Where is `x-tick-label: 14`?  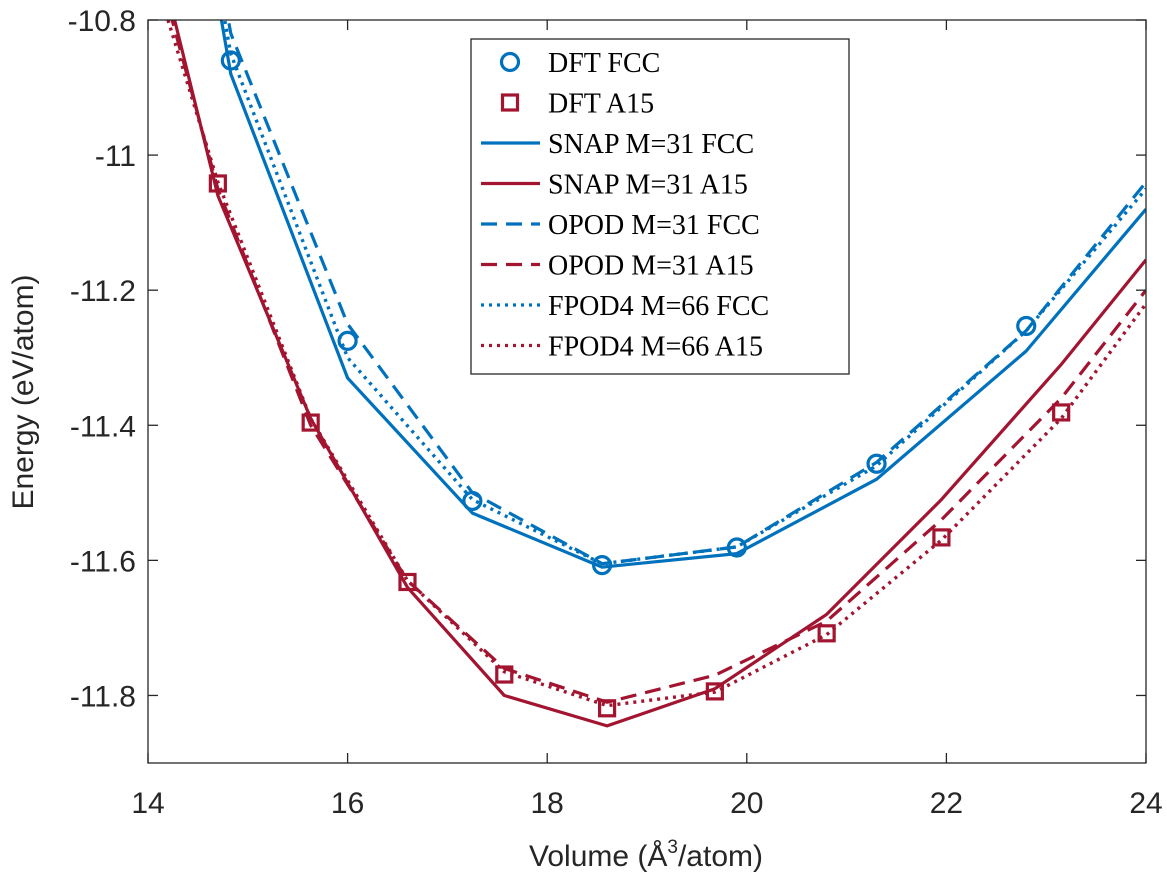
x-tick-label: 14 is located at coordinates (147, 803).